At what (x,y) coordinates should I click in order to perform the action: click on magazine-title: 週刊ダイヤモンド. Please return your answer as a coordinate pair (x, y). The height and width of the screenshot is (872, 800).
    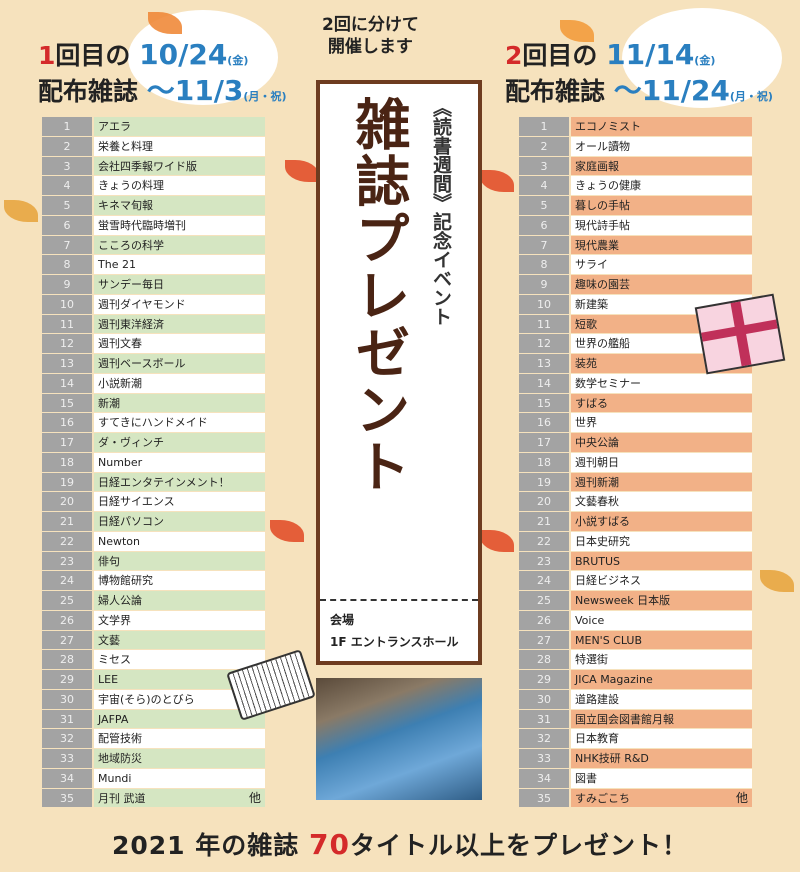
    Looking at the image, I should click on (179, 304).